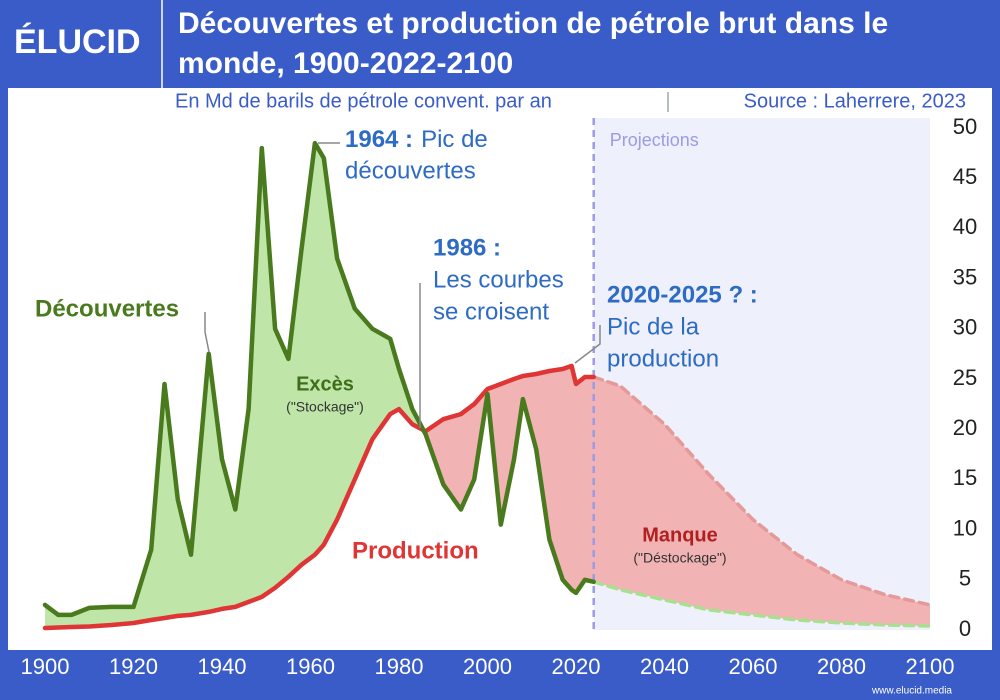 This screenshot has height=700, width=1000. What do you see at coordinates (133, 666) in the screenshot?
I see `x-tick-label: 1920` at bounding box center [133, 666].